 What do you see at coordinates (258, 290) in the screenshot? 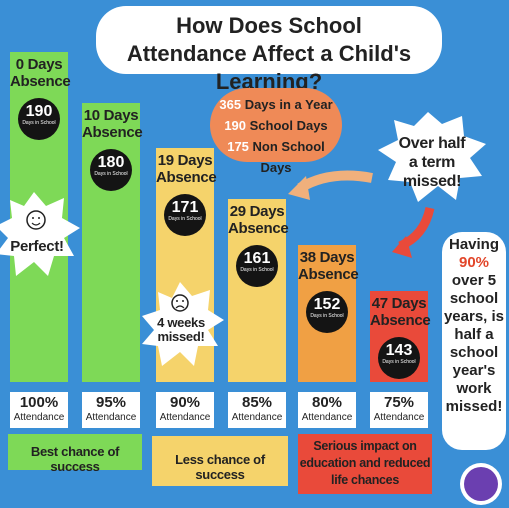
I see `bar-3: 29 Days Absence 161 Days in School` at bounding box center [258, 290].